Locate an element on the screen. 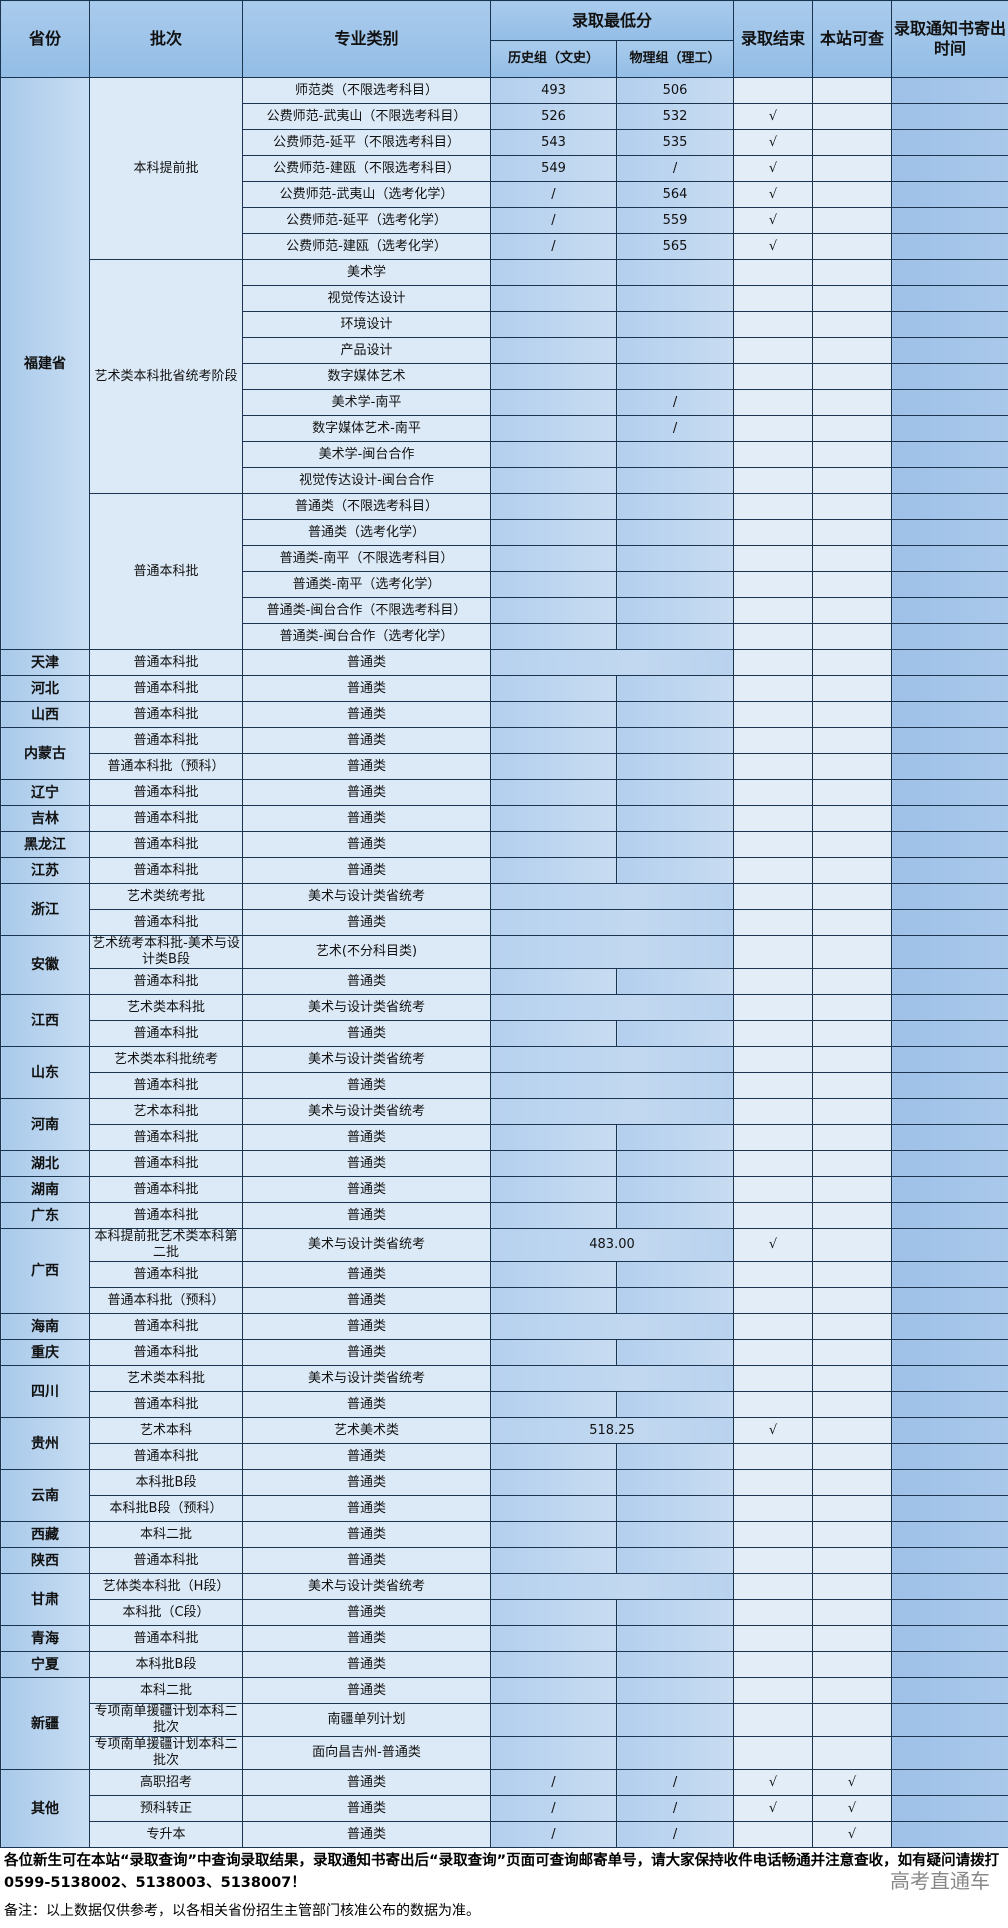 The image size is (1008, 1928). major-cell: 普通类-闽台合作（不限选考科目） is located at coordinates (366, 610).